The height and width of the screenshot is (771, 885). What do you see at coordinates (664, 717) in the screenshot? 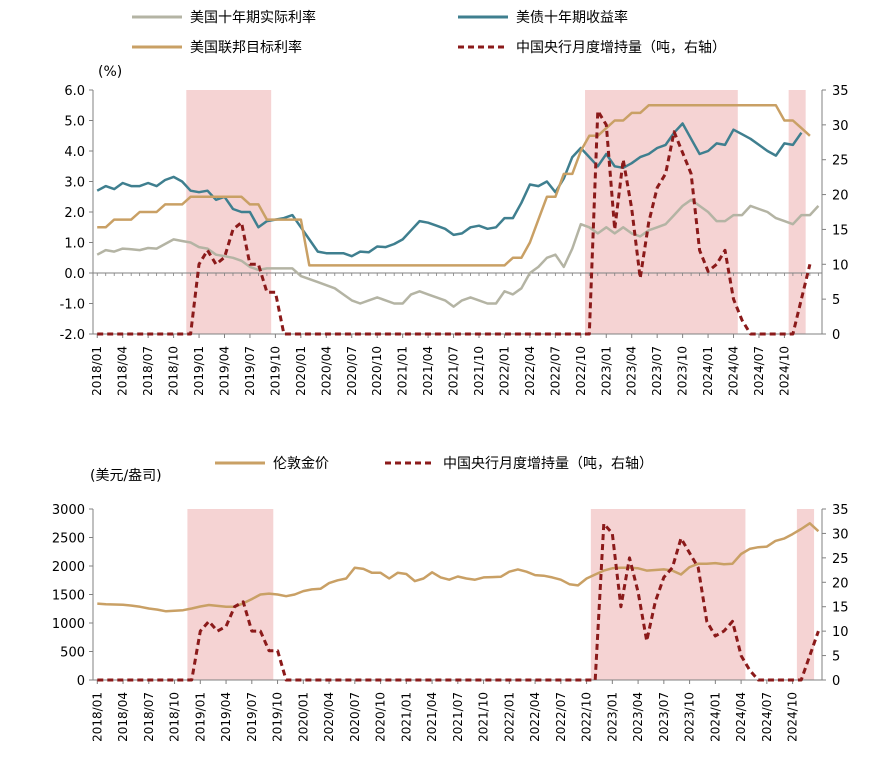
I see `x-tick-label: 2023/07` at bounding box center [664, 717].